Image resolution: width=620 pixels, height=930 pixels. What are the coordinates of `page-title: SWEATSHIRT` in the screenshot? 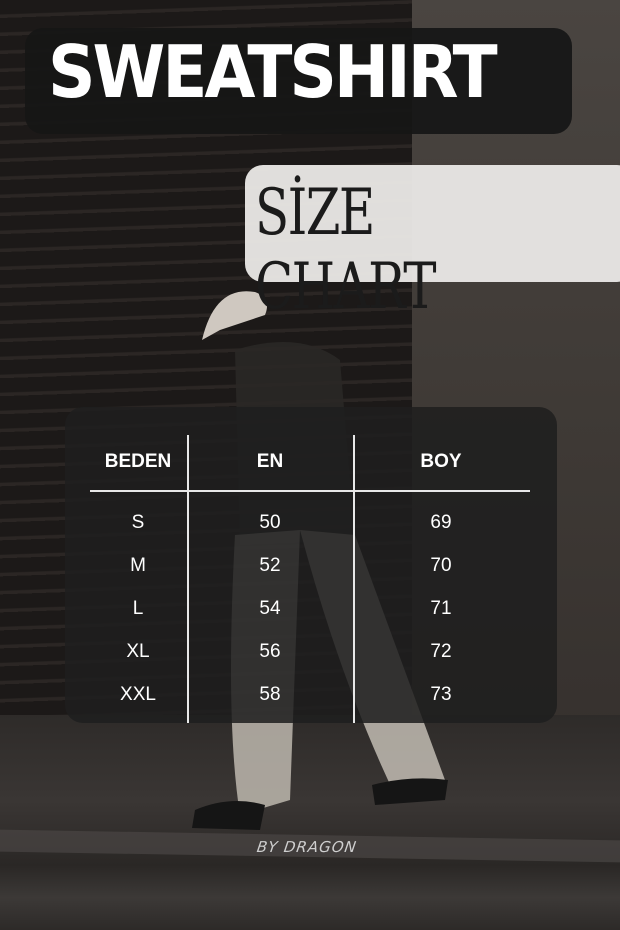 It's located at (273, 72).